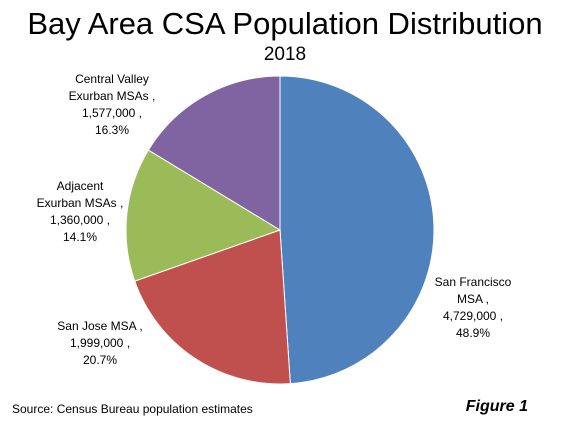 The height and width of the screenshot is (428, 570). Describe the element at coordinates (80, 211) in the screenshot. I see `slice-adjacent-exurban-label: Adjacent Exurban MSAs , 1,360,000 , 14.1%` at that location.